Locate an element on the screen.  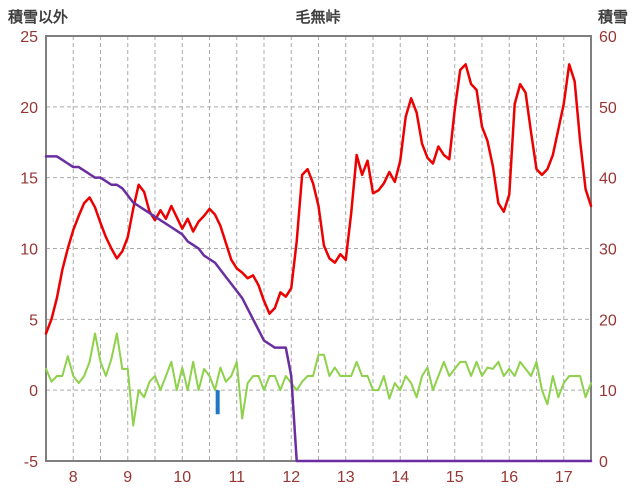
right-tick-label: 0 is located at coordinates (603, 462).